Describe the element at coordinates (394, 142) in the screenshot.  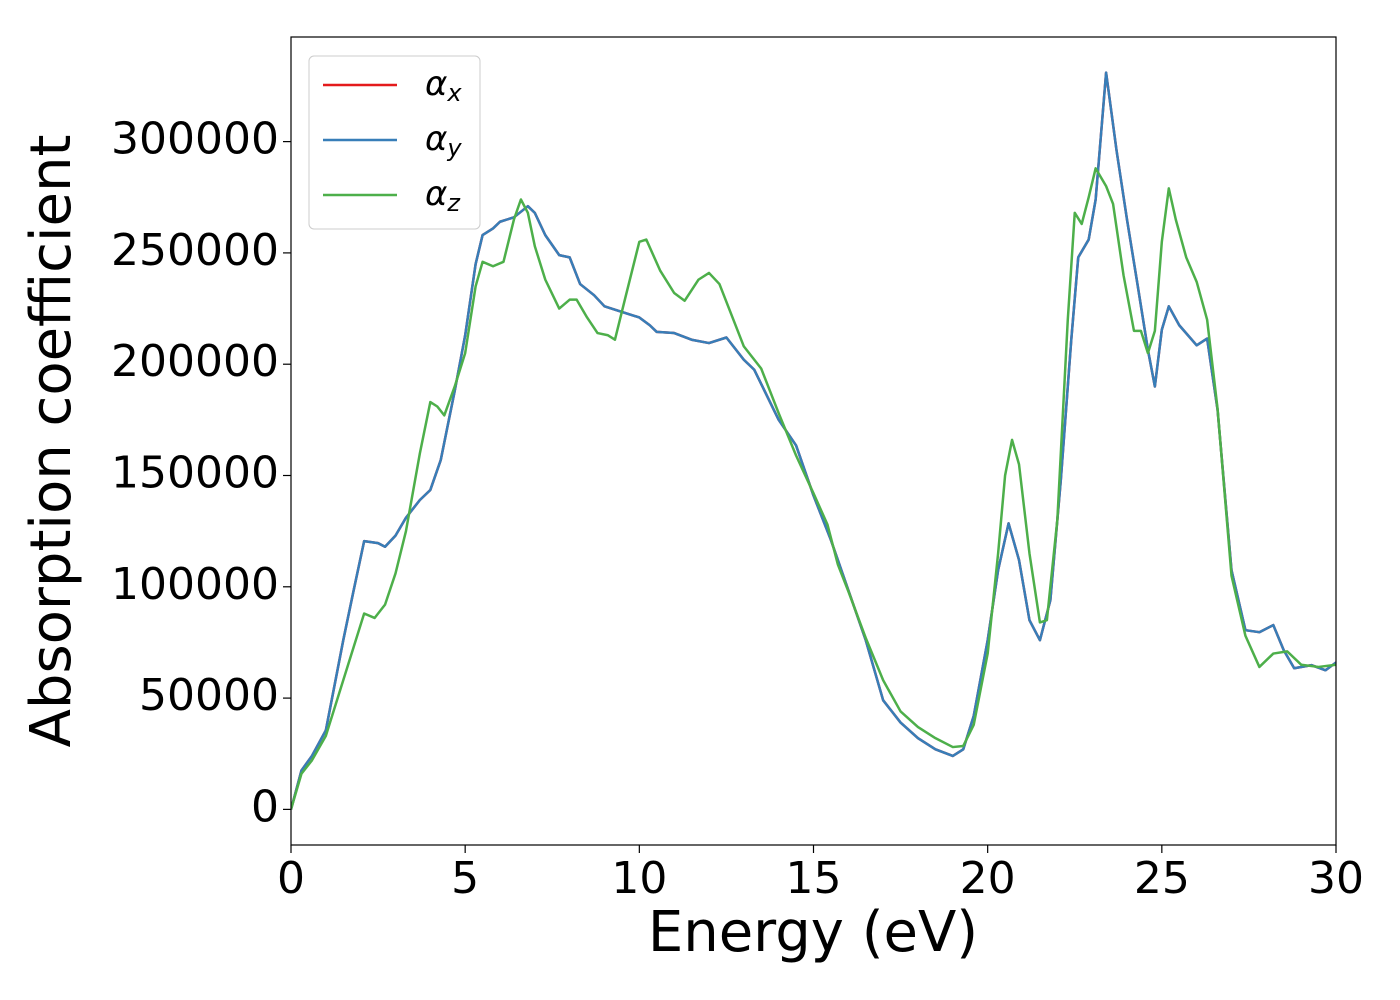
I see `legend-box` at that location.